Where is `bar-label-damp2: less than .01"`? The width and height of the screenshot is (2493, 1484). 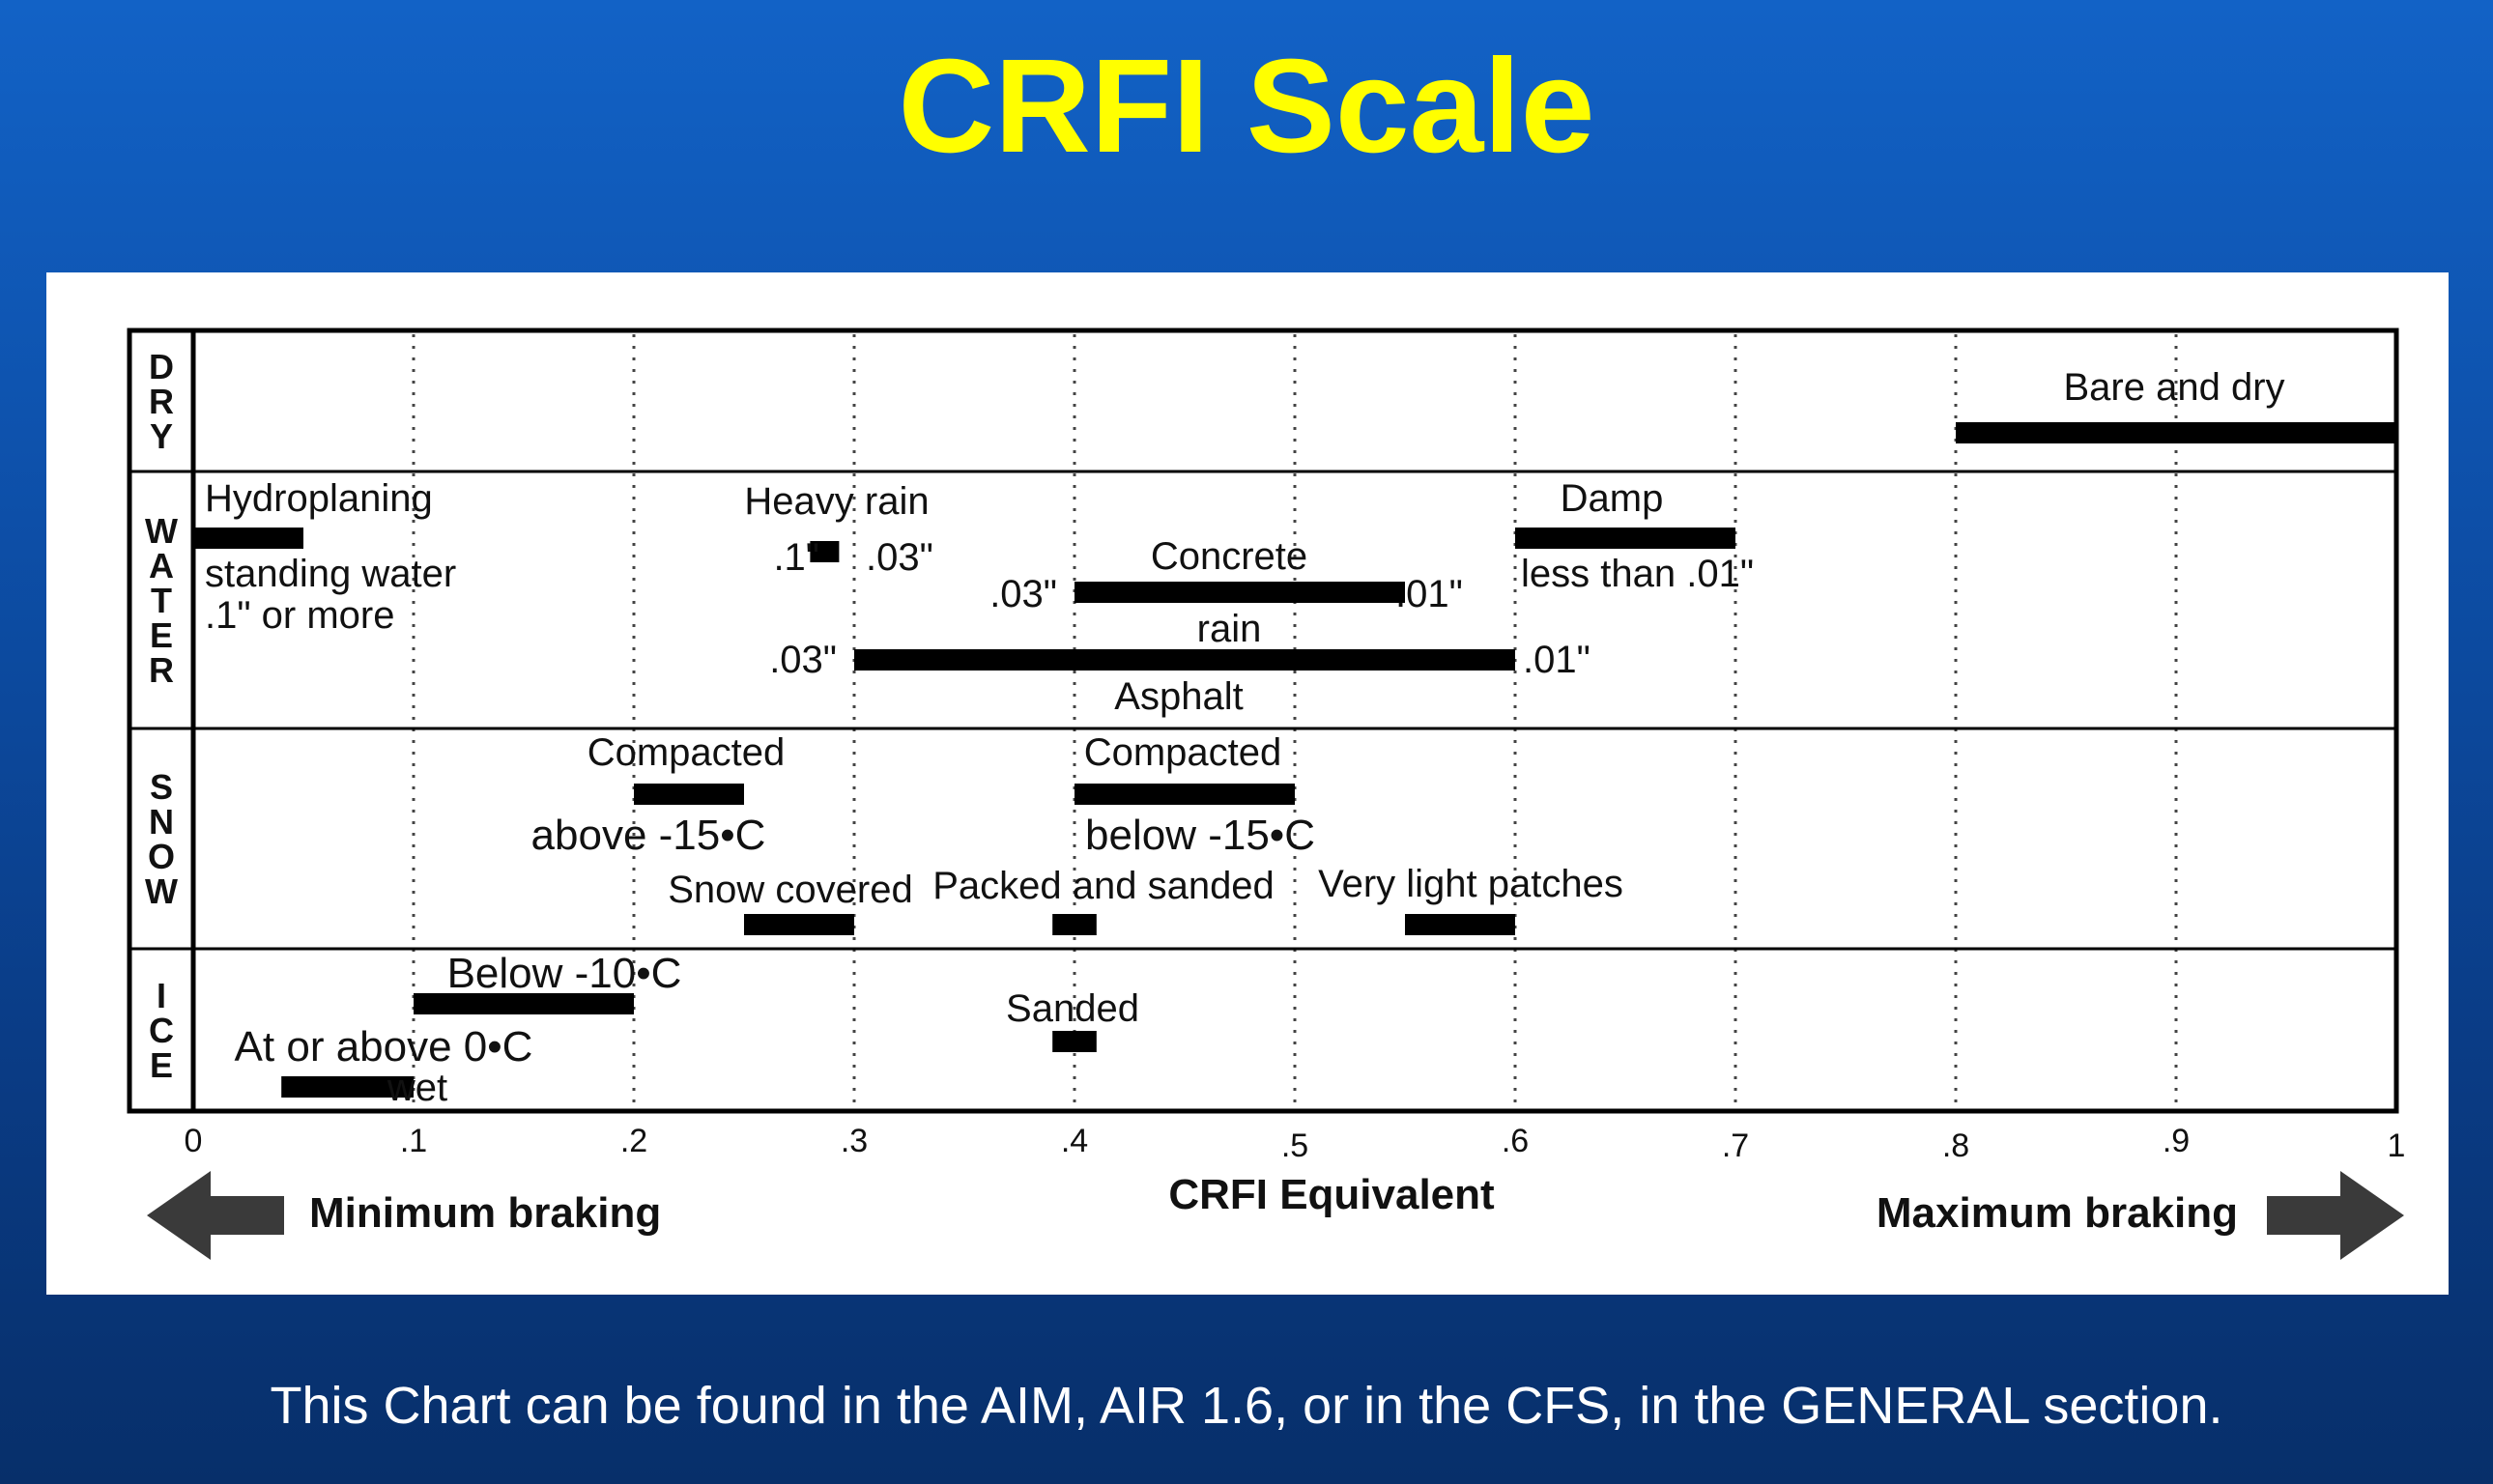
bar-label-damp2: less than .01" is located at coordinates (1637, 574).